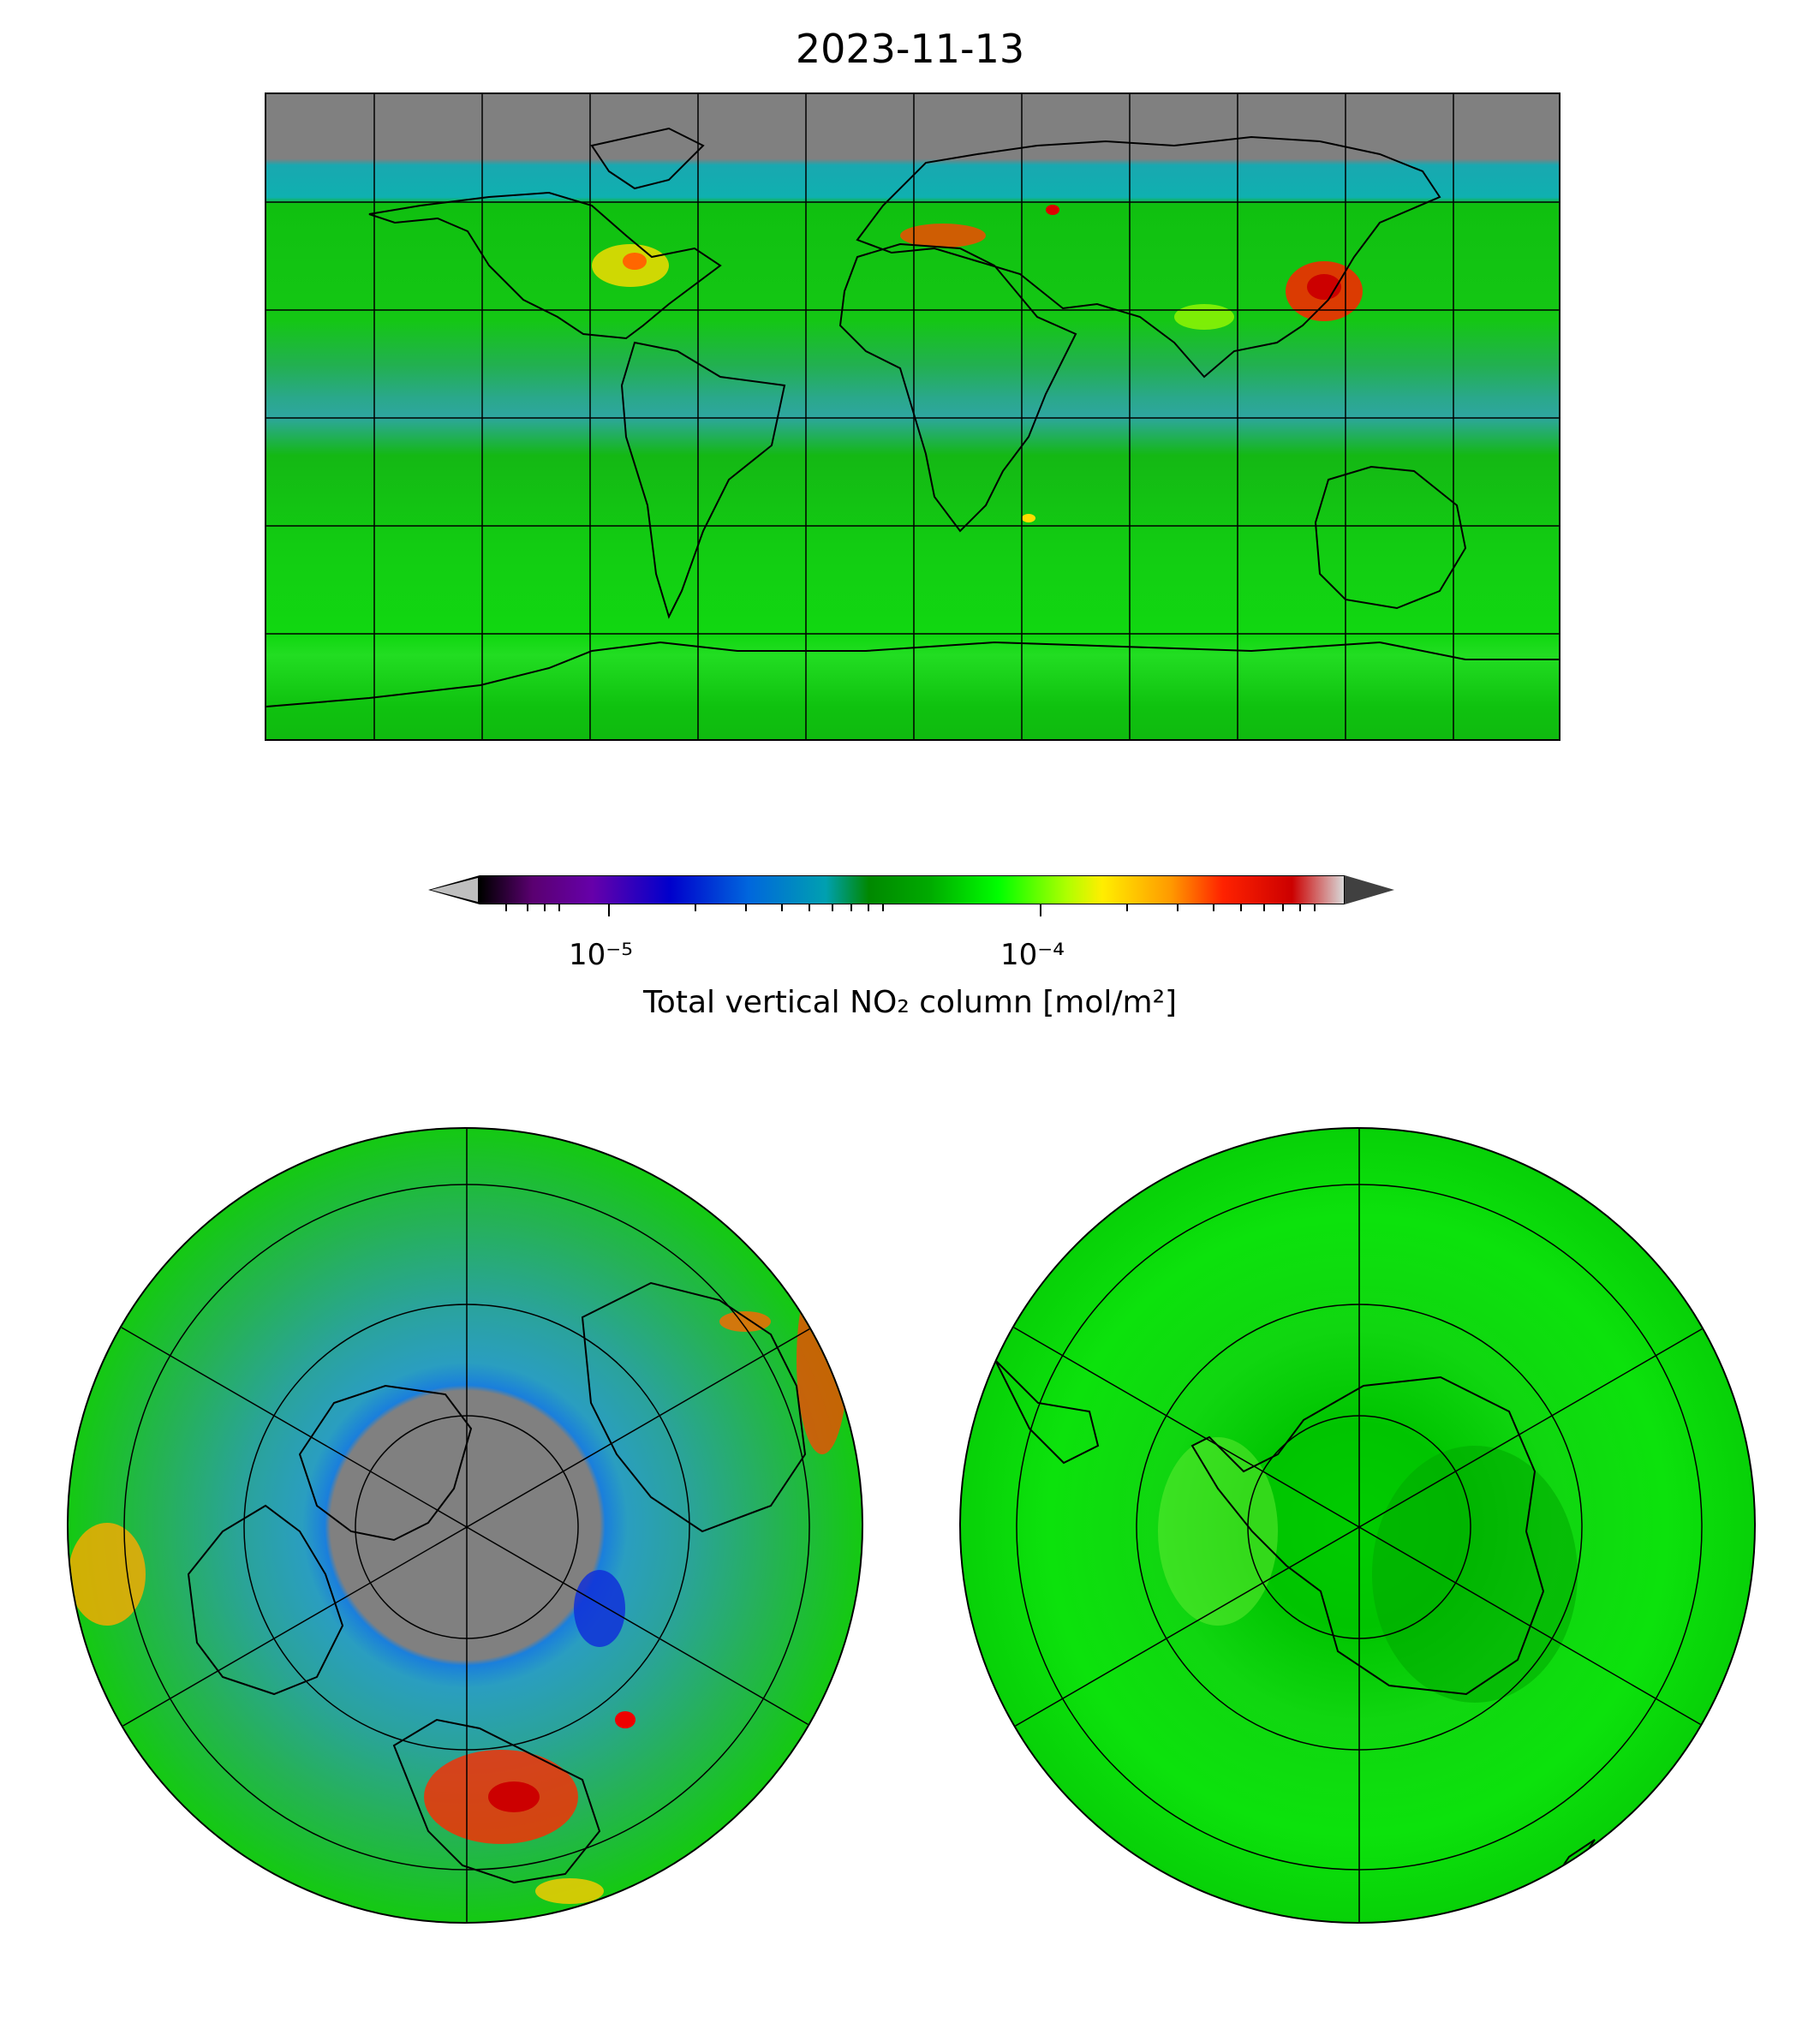 The height and width of the screenshot is (2023, 1820). I want to click on hotspot-east-asia, so click(823, 1360).